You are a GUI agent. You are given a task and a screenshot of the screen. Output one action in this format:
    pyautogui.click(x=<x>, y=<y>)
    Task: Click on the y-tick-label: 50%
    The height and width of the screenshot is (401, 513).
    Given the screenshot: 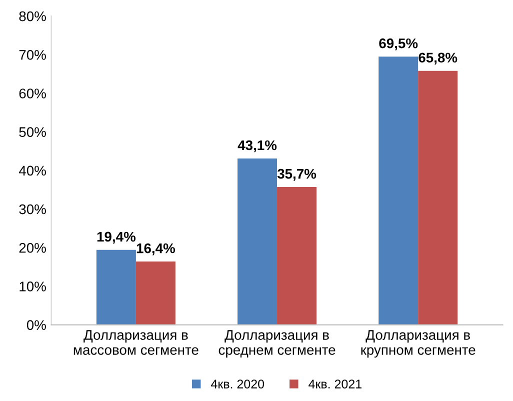 What is the action you would take?
    pyautogui.click(x=32, y=132)
    